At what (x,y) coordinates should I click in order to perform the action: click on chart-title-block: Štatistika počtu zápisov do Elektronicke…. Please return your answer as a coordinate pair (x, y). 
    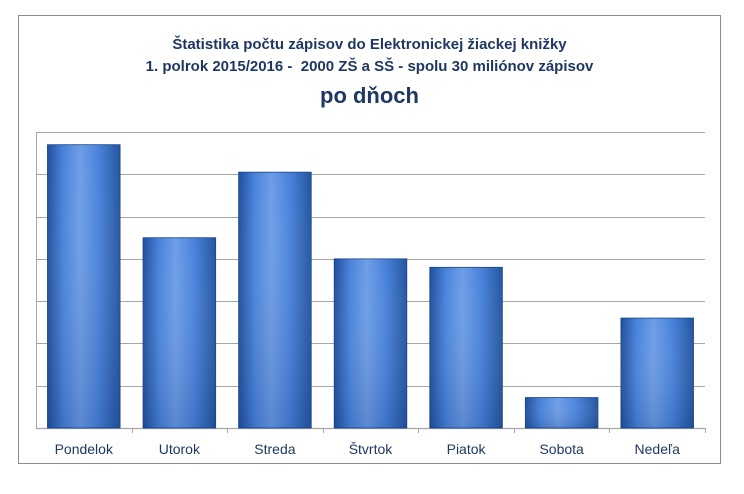
    Looking at the image, I should click on (369, 73).